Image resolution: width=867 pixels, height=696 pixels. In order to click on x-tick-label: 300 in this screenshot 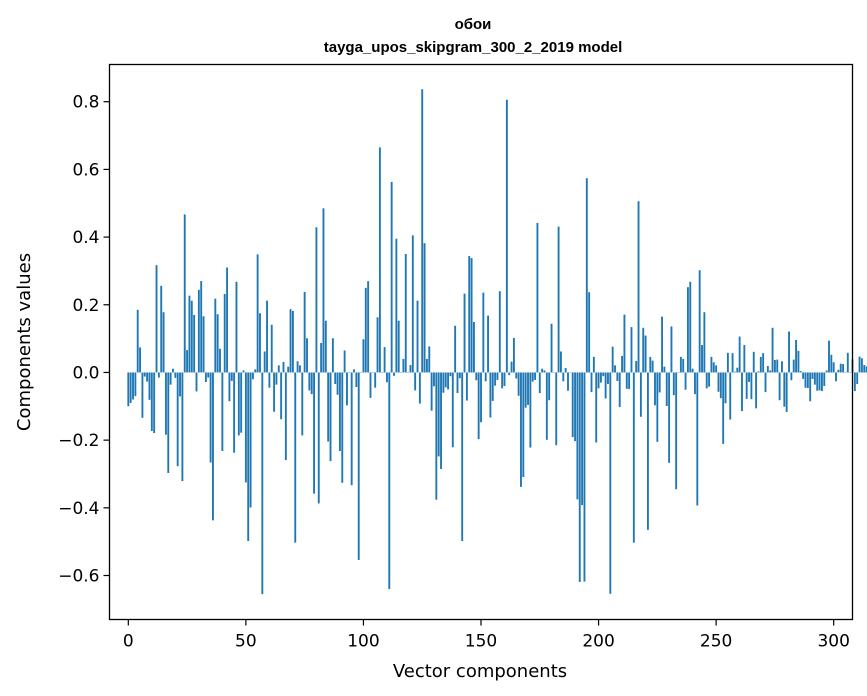, I will do `click(833, 642)`.